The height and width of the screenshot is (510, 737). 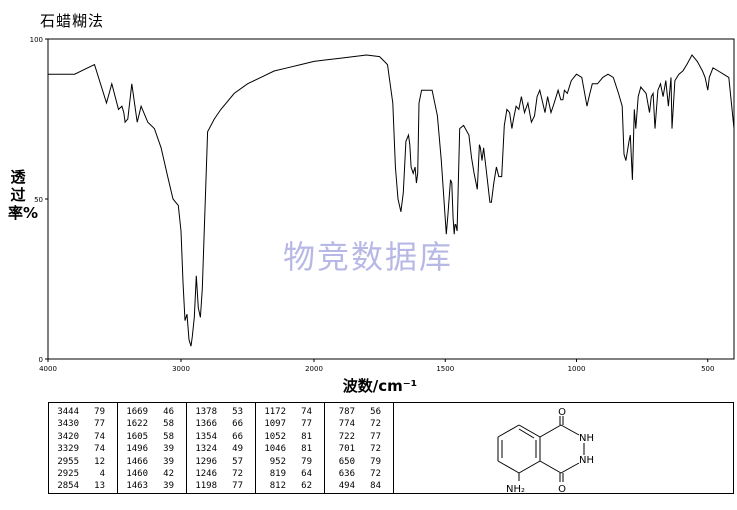 What do you see at coordinates (277, 486) in the screenshot?
I see `peak-wavenumber: 812` at bounding box center [277, 486].